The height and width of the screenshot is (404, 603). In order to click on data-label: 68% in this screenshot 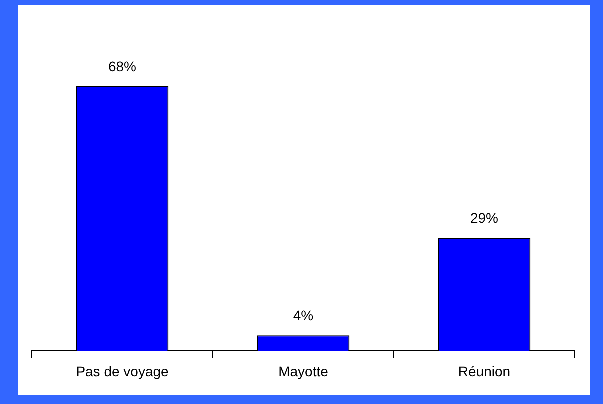, I will do `click(122, 66)`.